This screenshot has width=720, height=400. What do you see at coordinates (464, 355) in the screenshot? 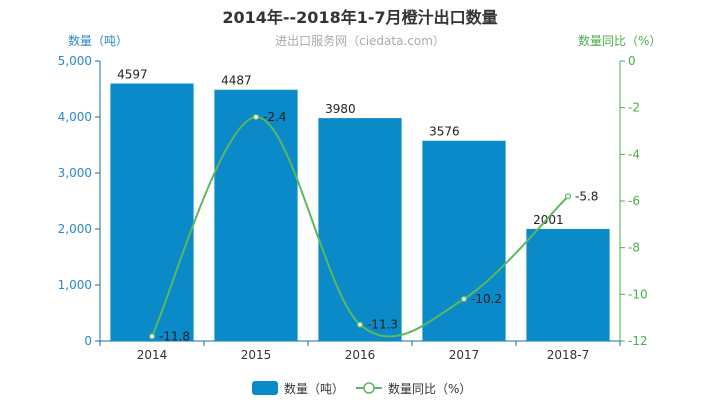
I see `x-axis-tick-label: 2017` at bounding box center [464, 355].